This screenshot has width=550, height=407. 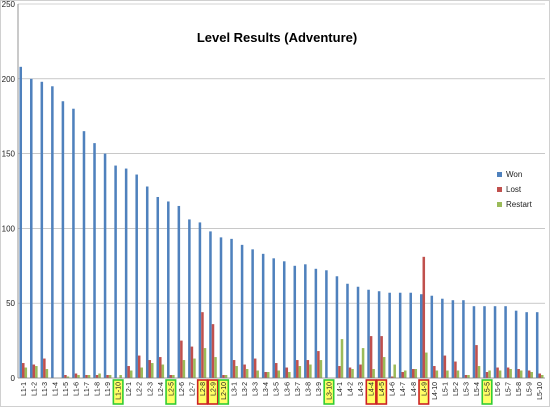 What do you see at coordinates (87, 389) in the screenshot?
I see `x-tick-label: L1-7` at bounding box center [87, 389].